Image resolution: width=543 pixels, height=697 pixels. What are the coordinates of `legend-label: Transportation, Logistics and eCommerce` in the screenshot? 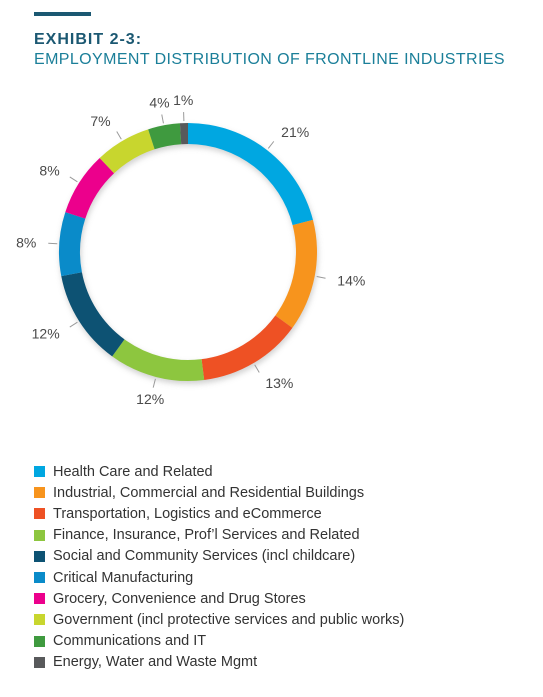 It's located at (187, 513).